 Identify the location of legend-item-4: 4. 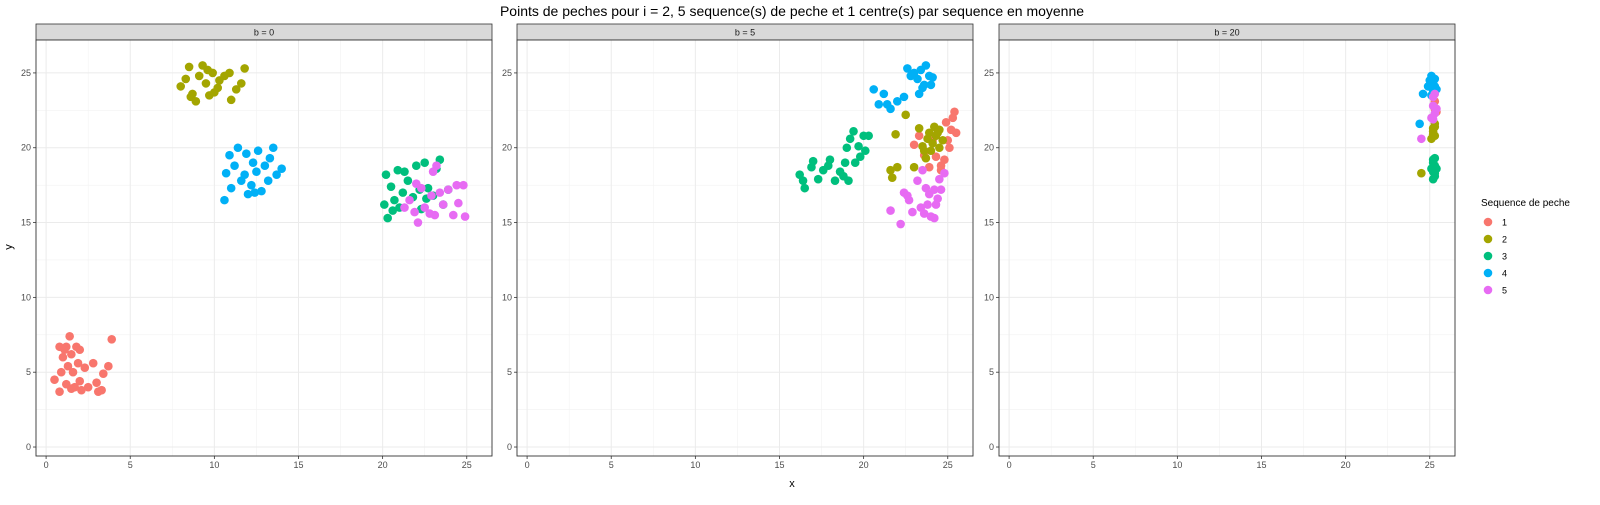
(1495, 274).